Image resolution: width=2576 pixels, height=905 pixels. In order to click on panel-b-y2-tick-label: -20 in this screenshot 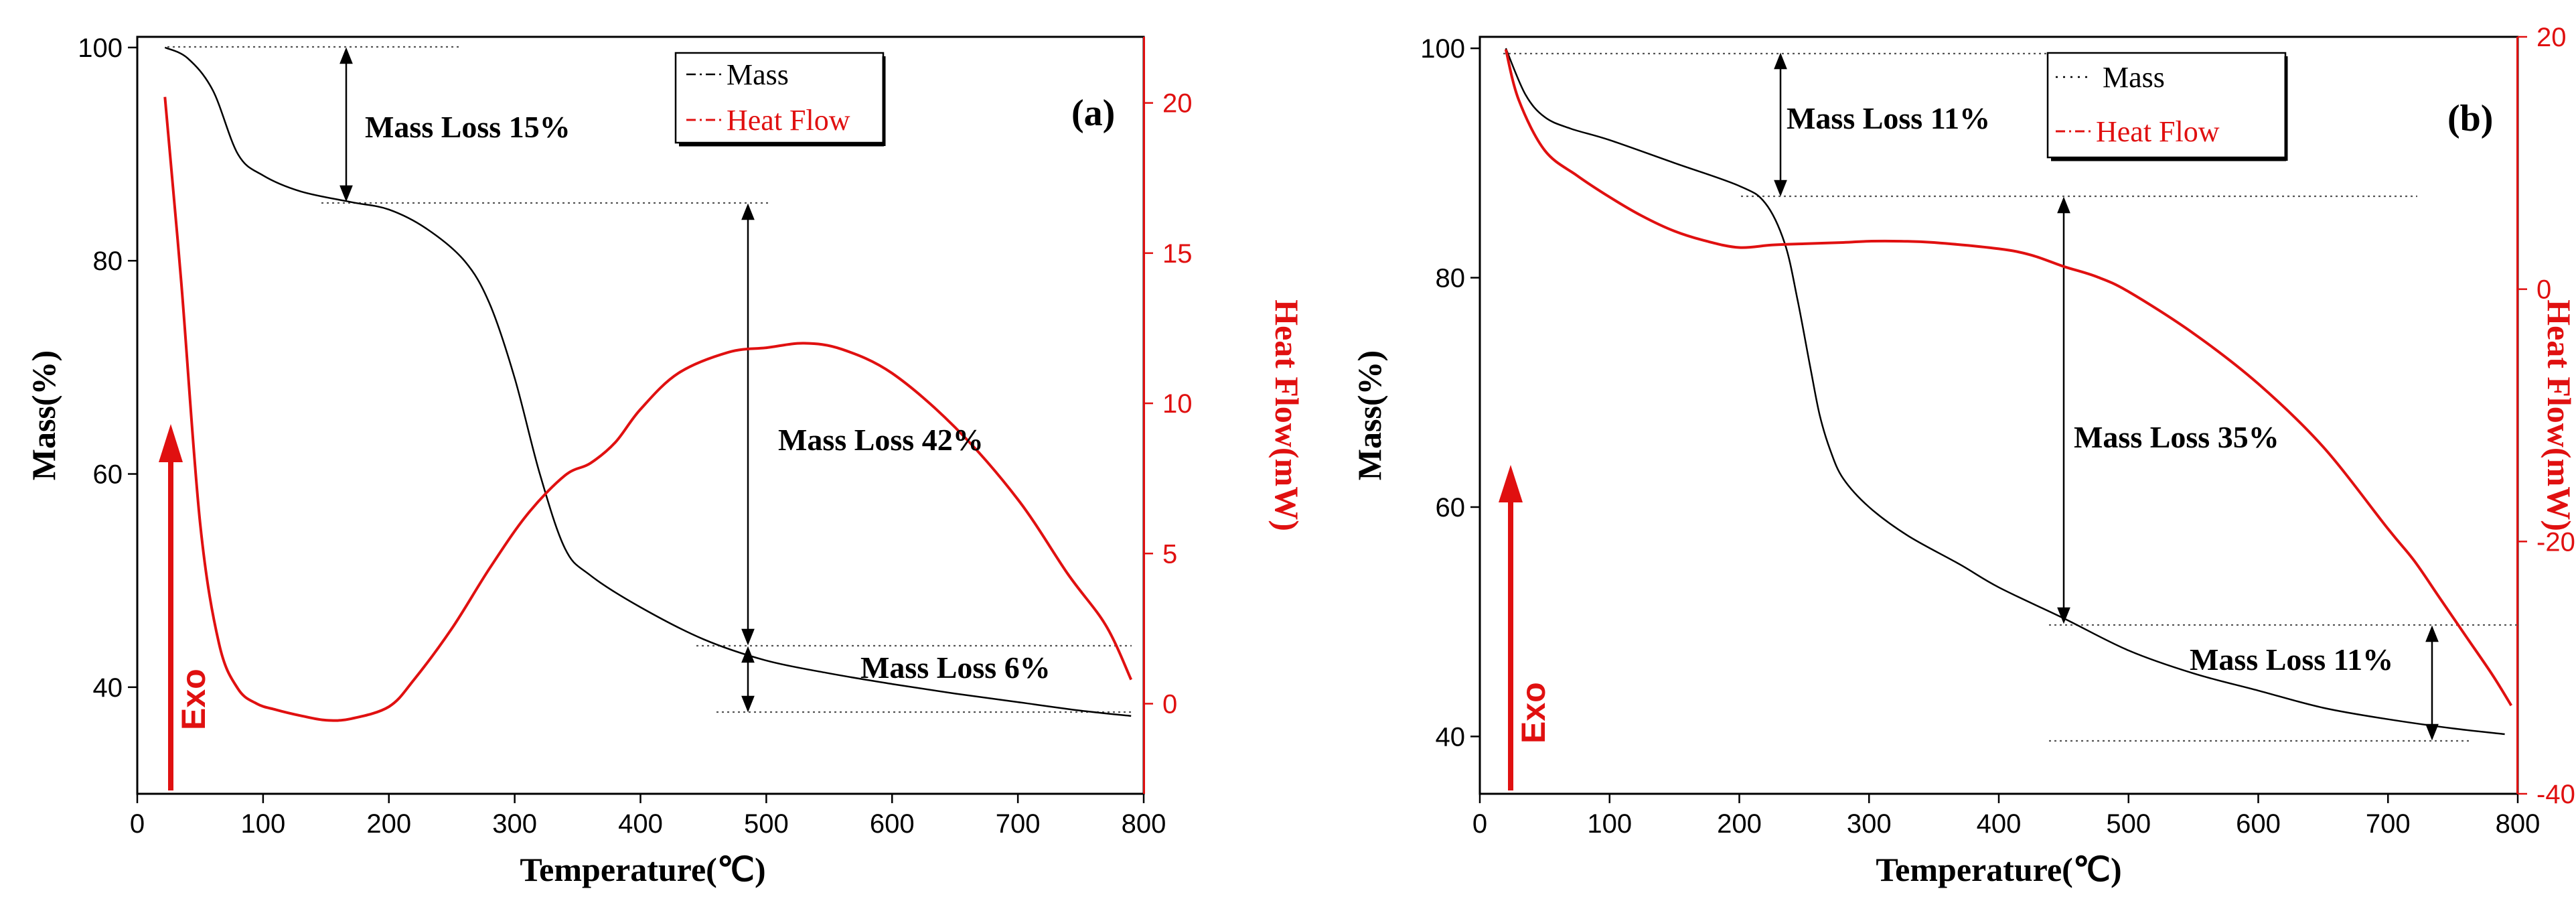, I will do `click(2555, 542)`.